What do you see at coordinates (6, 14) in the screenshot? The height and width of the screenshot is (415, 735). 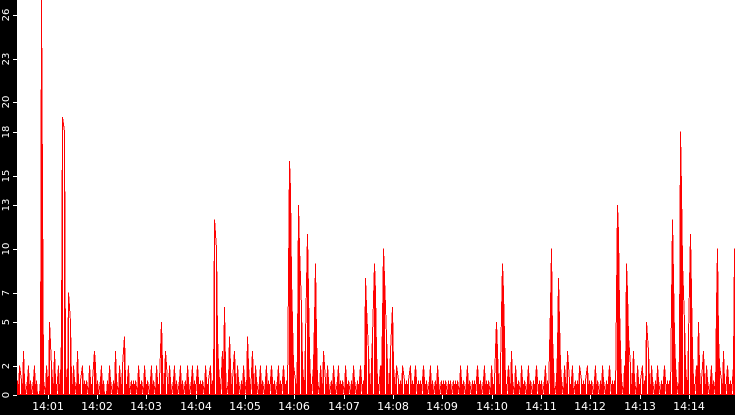 I see `y-tick-label: 26` at bounding box center [6, 14].